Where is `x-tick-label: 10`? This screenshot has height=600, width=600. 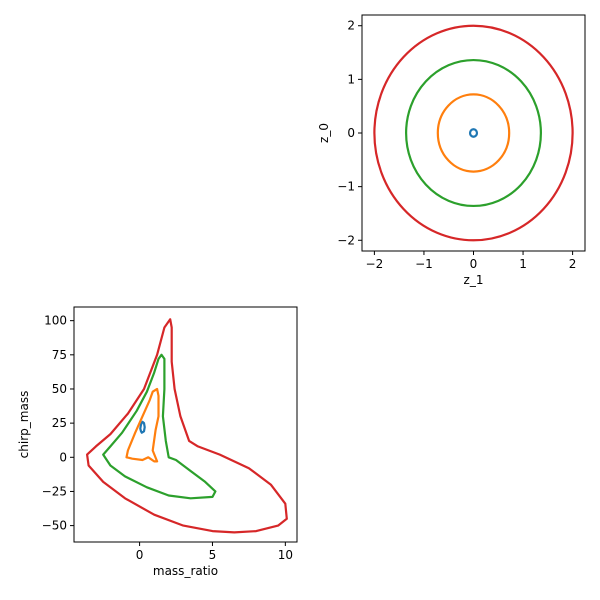 x-tick-label: 10 is located at coordinates (285, 555).